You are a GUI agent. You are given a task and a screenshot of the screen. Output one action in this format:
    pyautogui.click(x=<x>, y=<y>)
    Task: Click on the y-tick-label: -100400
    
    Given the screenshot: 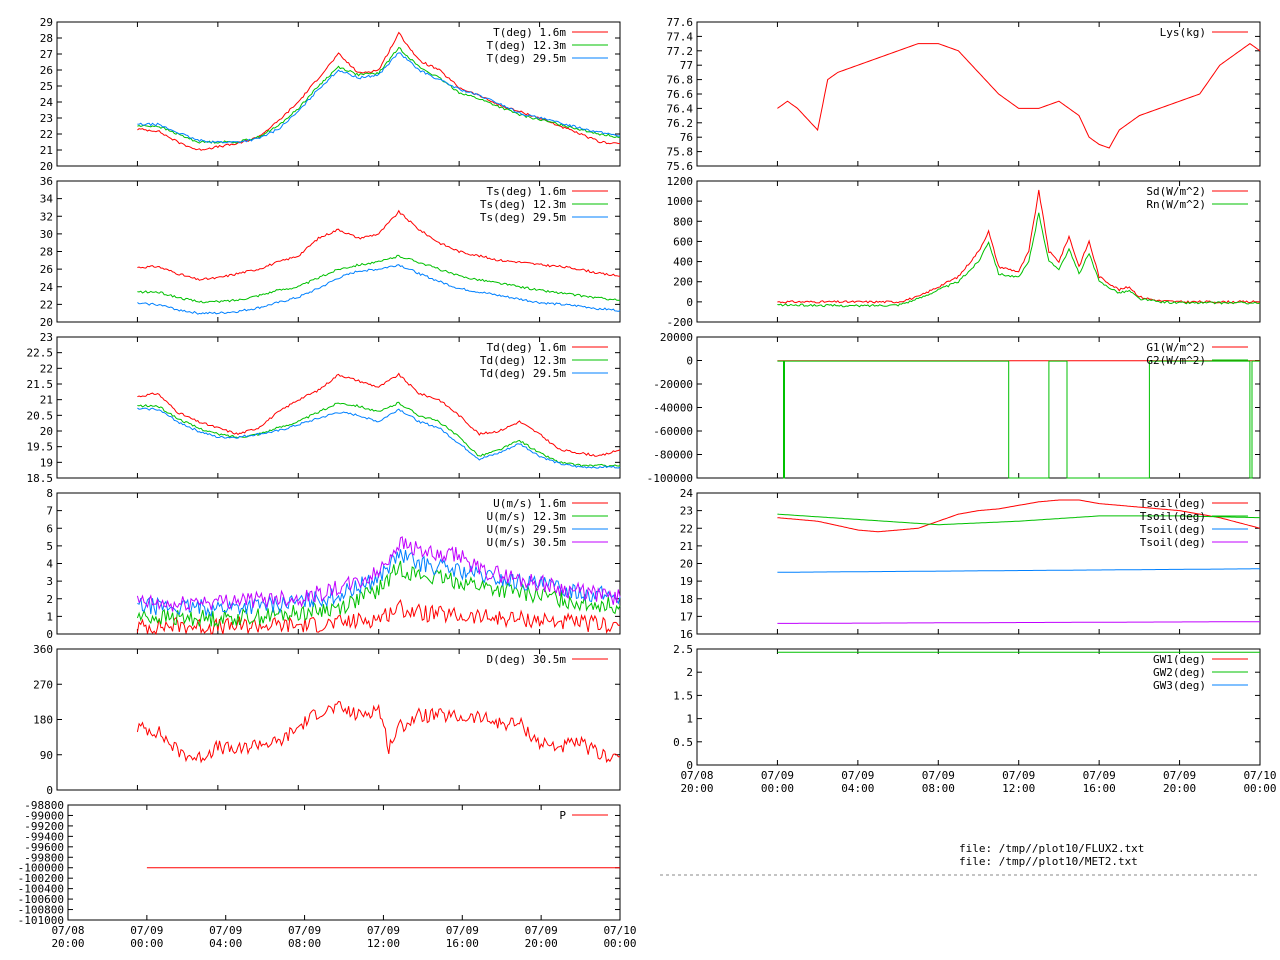 What is the action you would take?
    pyautogui.click(x=41, y=889)
    